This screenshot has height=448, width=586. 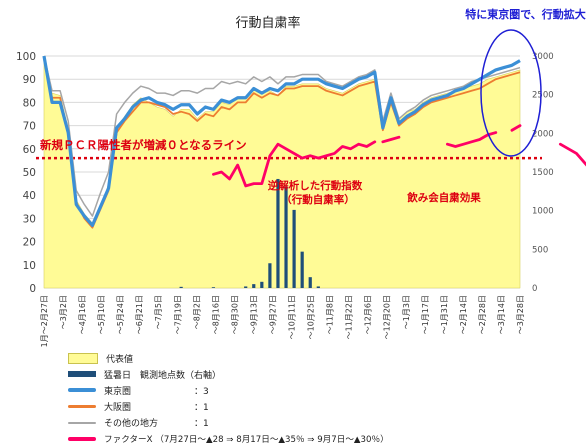 I want to click on x-tick-label: ～3月14日, so click(x=501, y=314).